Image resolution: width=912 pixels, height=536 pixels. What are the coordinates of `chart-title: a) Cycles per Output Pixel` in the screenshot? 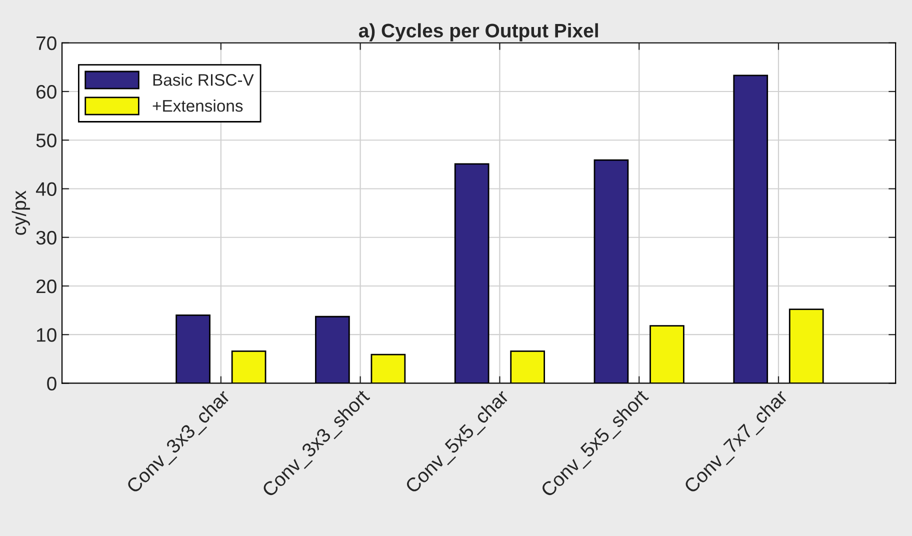 It's located at (478, 32).